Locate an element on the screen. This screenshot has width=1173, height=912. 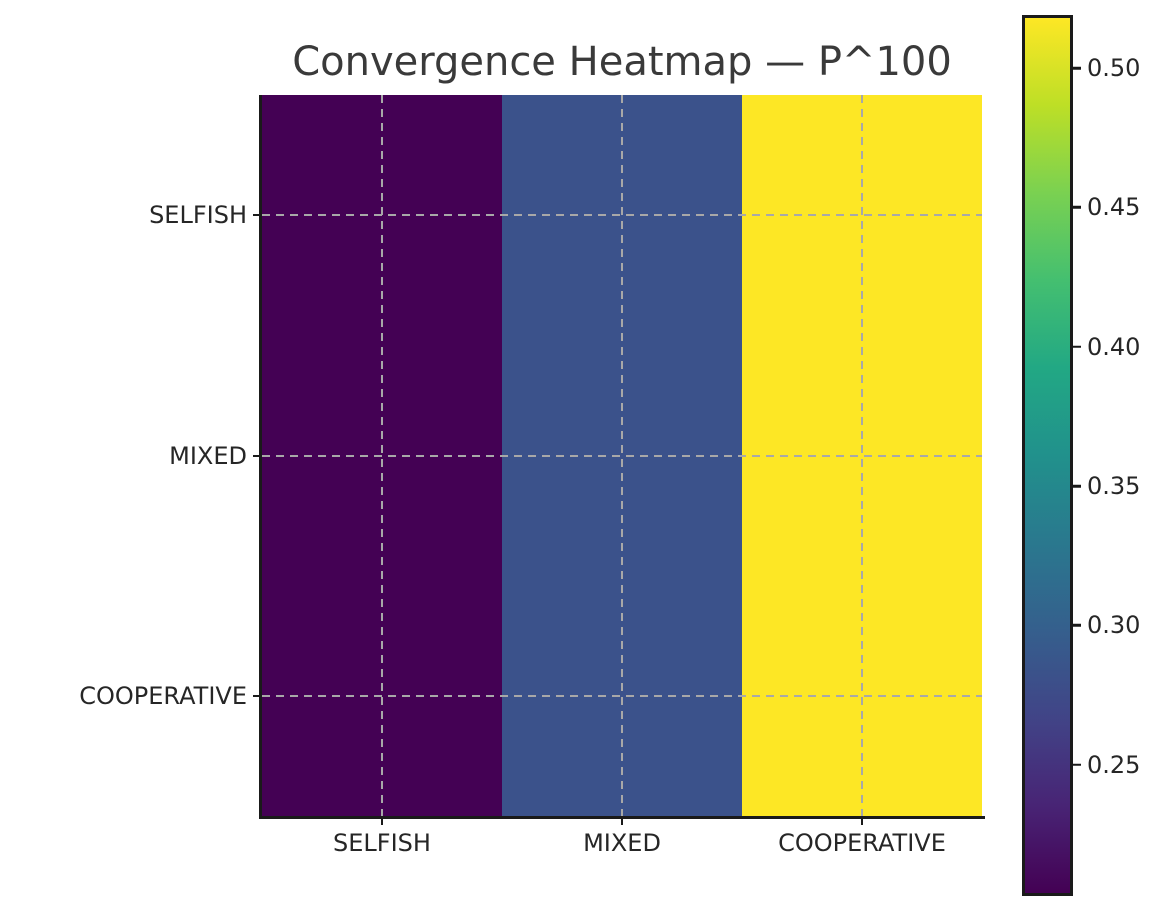
colorbar-ticks: 0.50 0.45 0.40 0.35 0.30 0.25 is located at coordinates (1123, 455).